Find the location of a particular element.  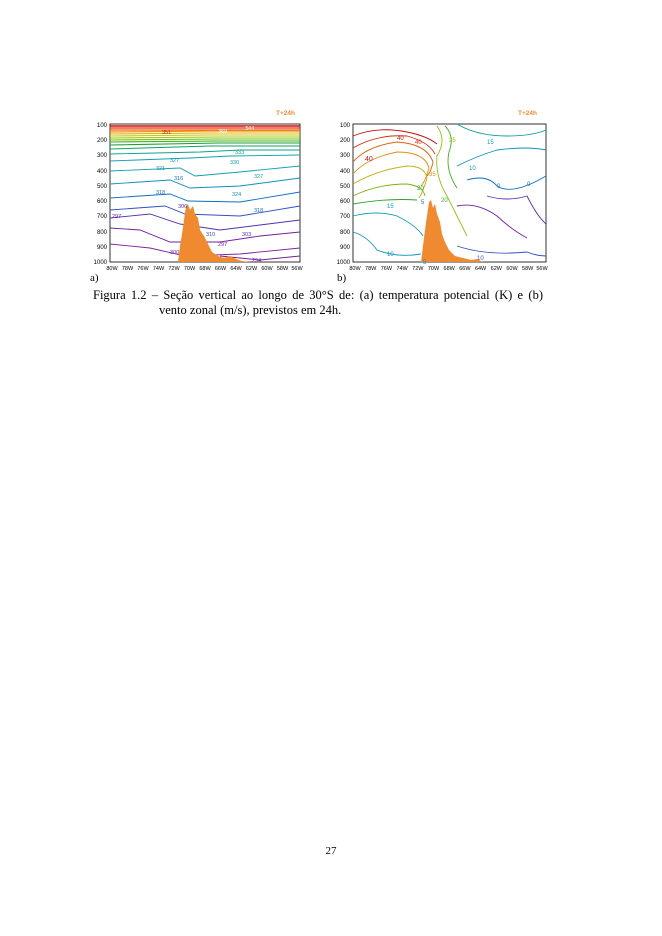

contour-label: 310 is located at coordinates (210, 235).